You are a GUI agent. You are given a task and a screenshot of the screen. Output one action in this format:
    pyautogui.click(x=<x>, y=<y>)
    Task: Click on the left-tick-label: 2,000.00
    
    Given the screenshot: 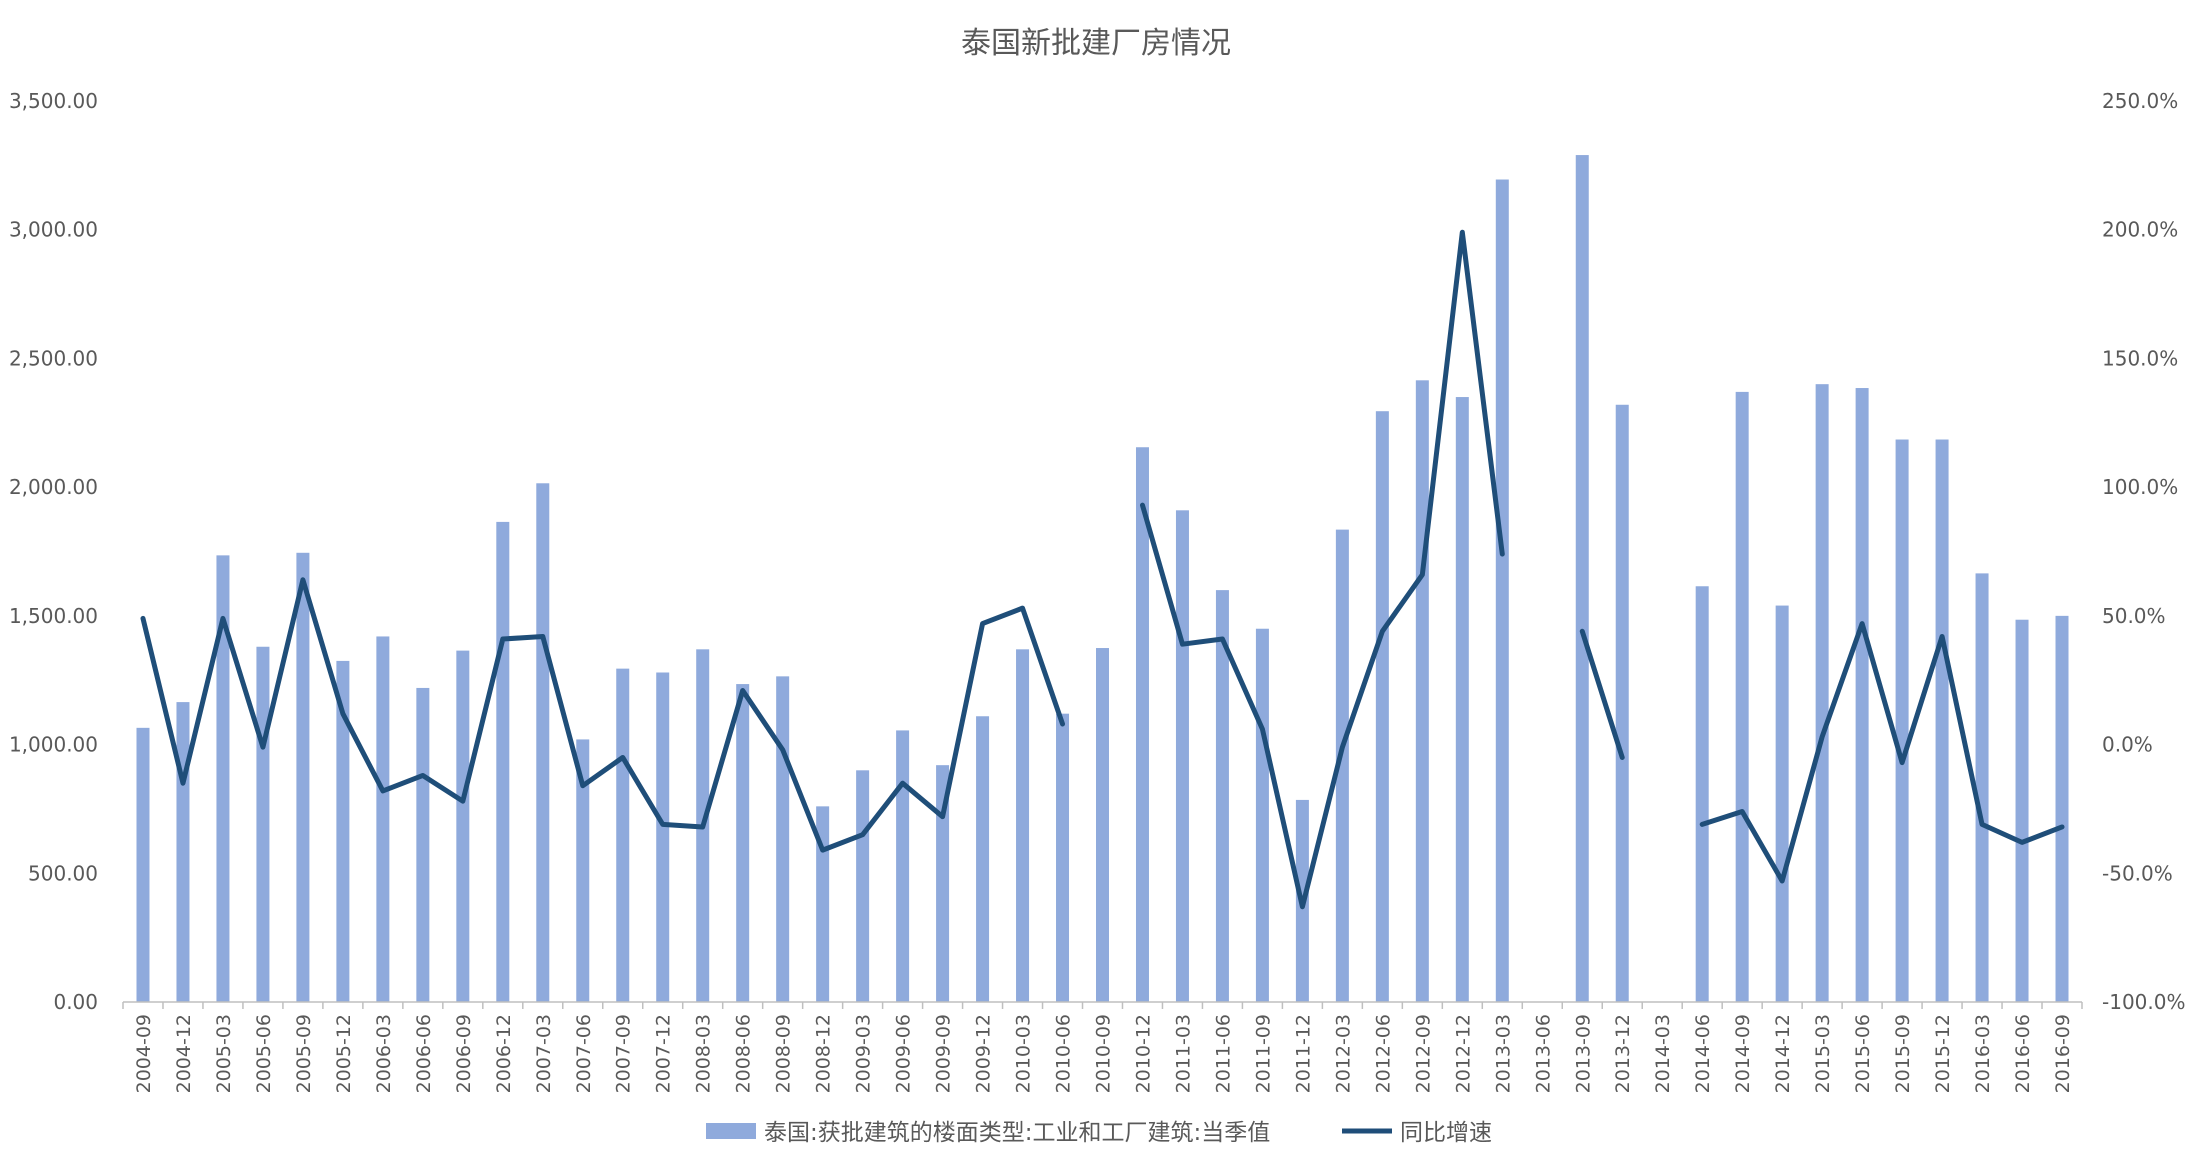 What is the action you would take?
    pyautogui.click(x=53, y=487)
    